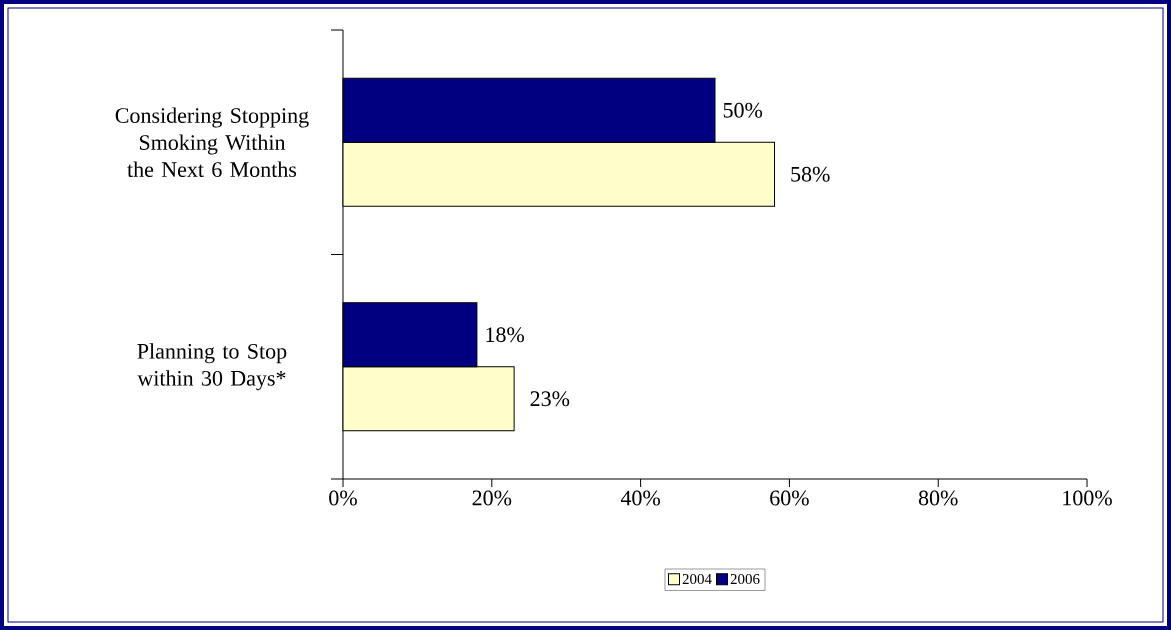  I want to click on data-label: 58%, so click(810, 174).